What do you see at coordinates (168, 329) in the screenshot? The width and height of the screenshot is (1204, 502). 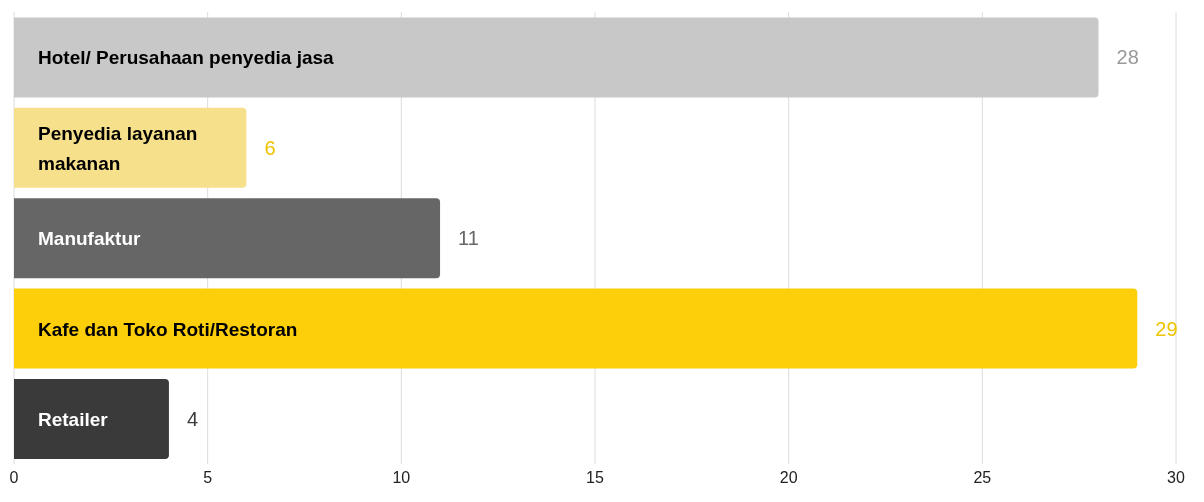 I see `y-tick-label: Kafe dan Toko Roti/Restoran` at bounding box center [168, 329].